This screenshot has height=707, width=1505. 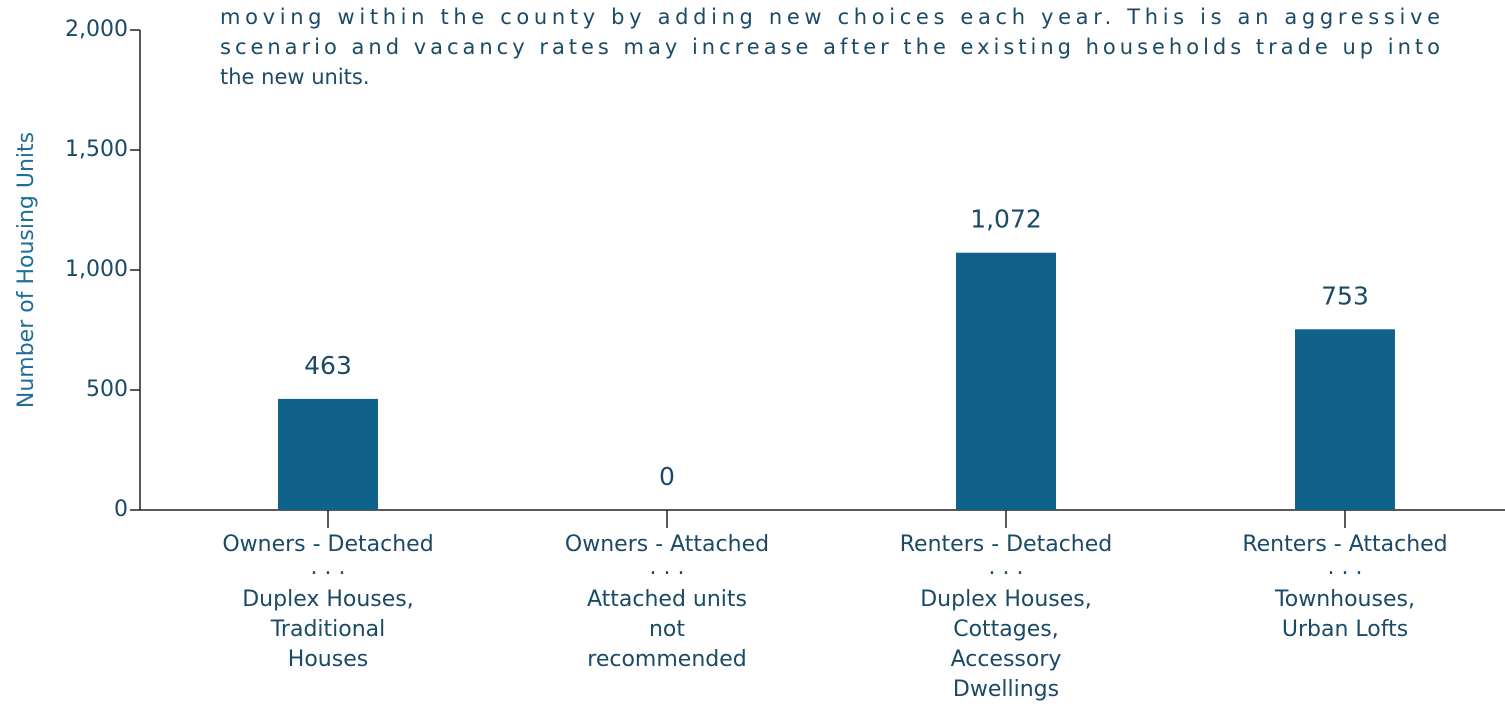 I want to click on x-tick-label: Dwellings, so click(x=1006, y=689).